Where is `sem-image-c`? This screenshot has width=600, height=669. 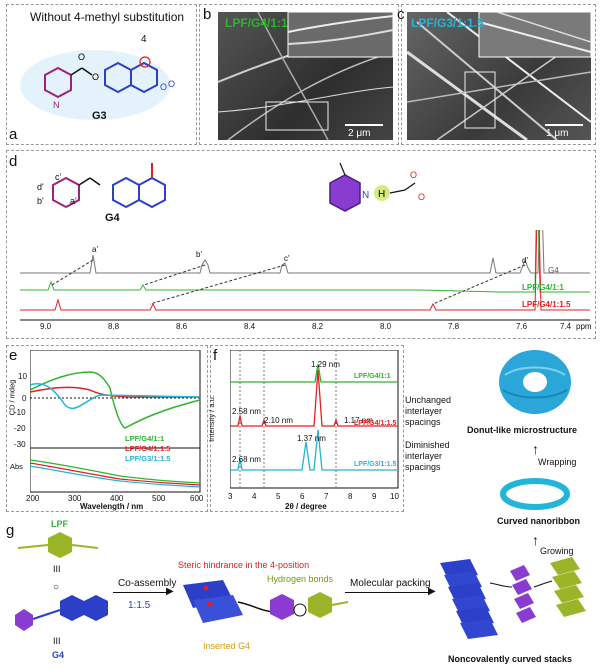 sem-image-c is located at coordinates (499, 76).